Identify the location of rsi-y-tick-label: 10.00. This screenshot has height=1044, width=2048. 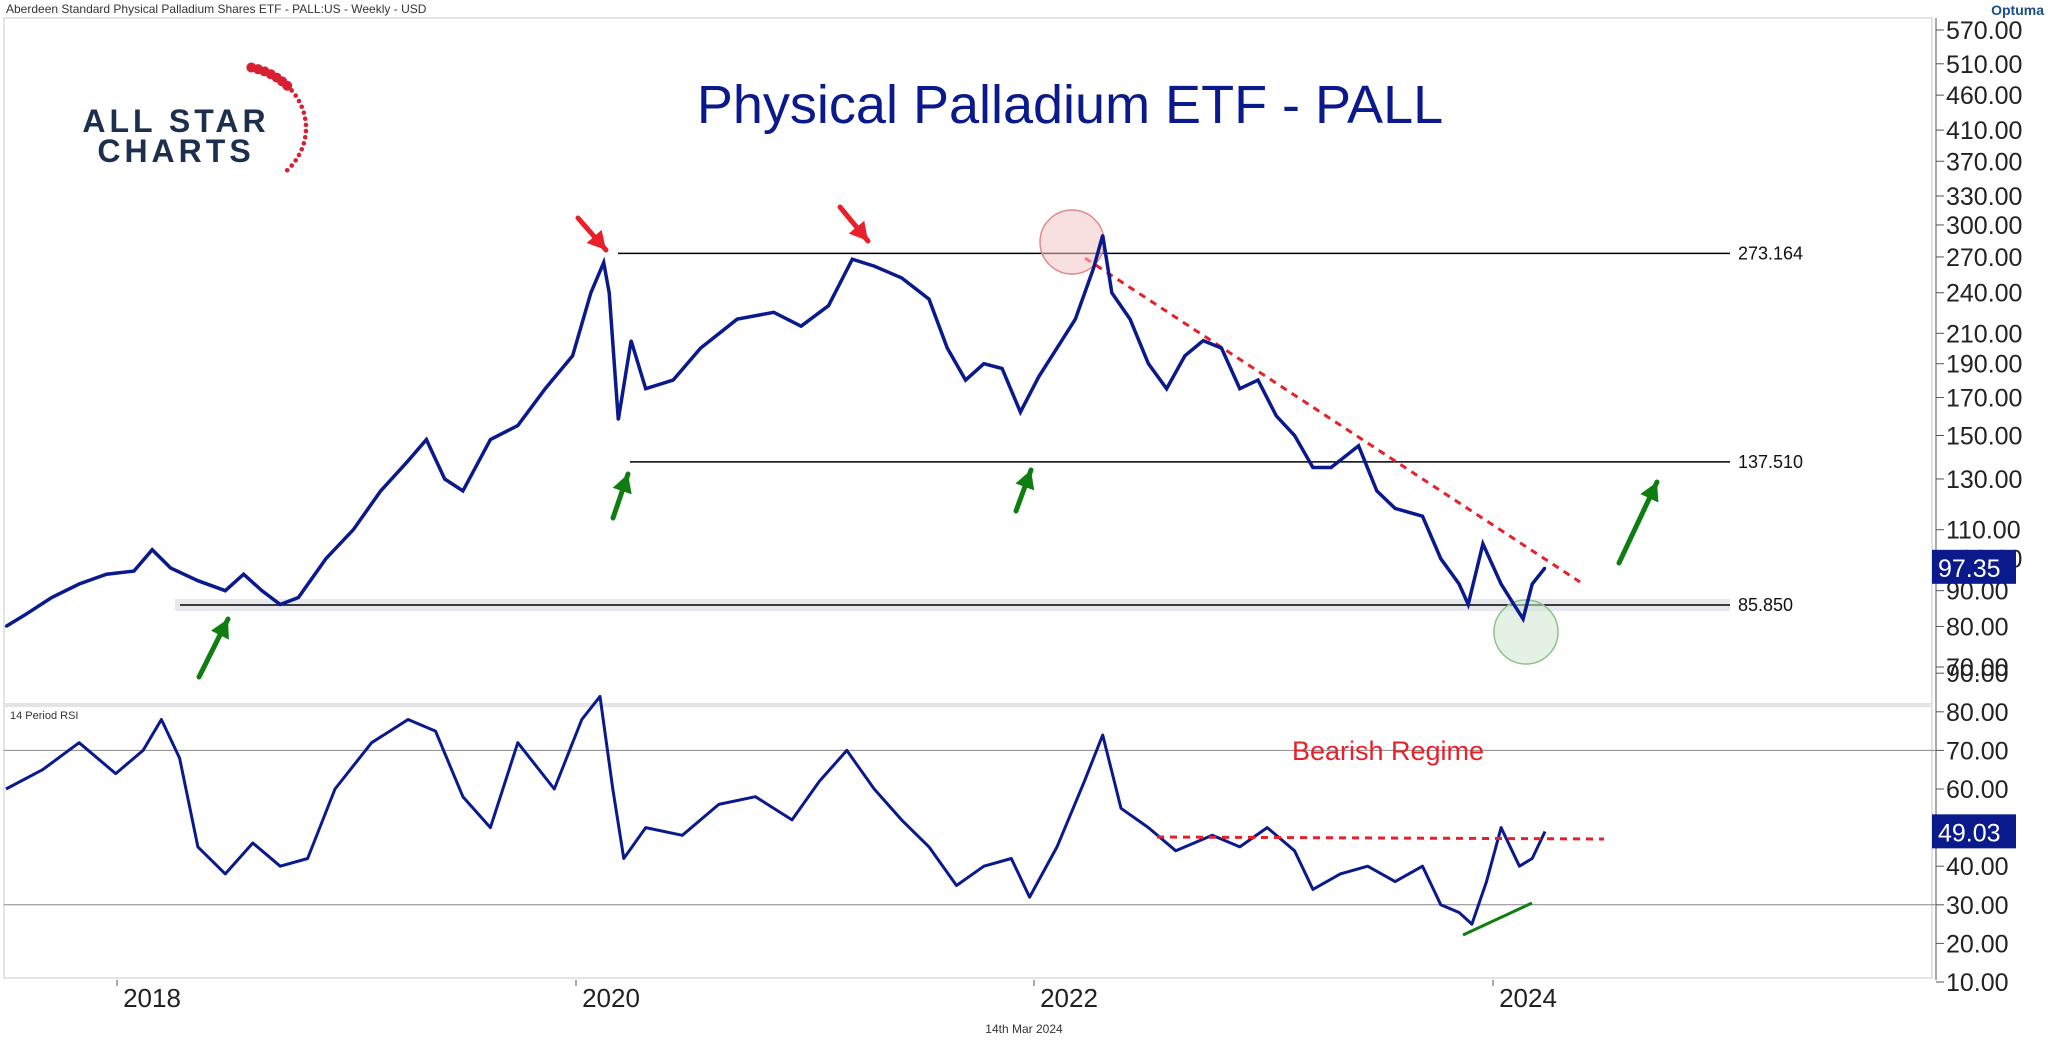
(1977, 983).